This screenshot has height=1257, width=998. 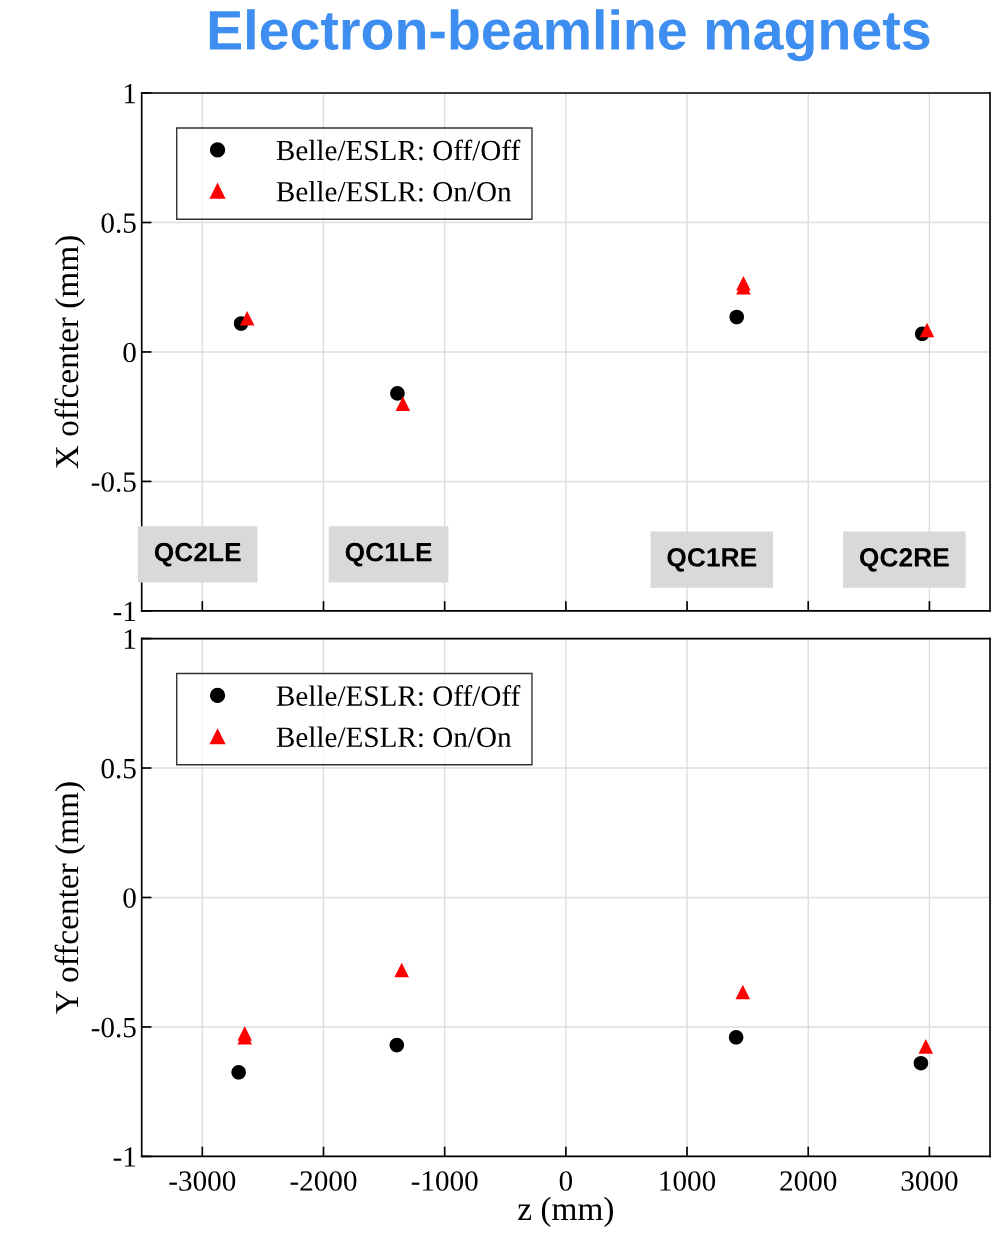 What do you see at coordinates (444, 1181) in the screenshot?
I see `x-tick-label: -1000` at bounding box center [444, 1181].